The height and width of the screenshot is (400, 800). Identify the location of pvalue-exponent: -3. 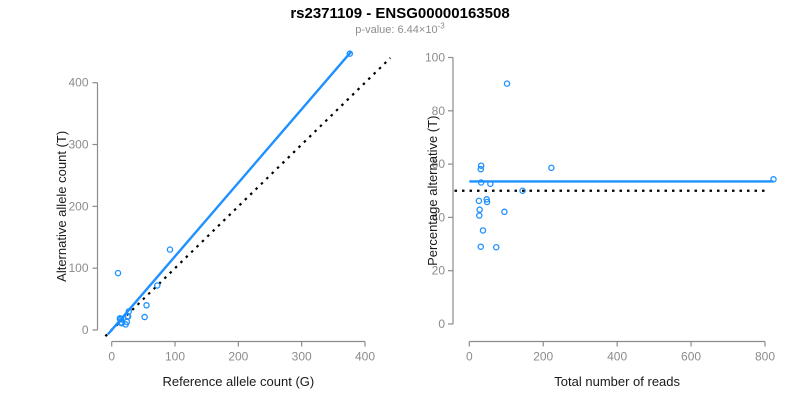
(441, 26).